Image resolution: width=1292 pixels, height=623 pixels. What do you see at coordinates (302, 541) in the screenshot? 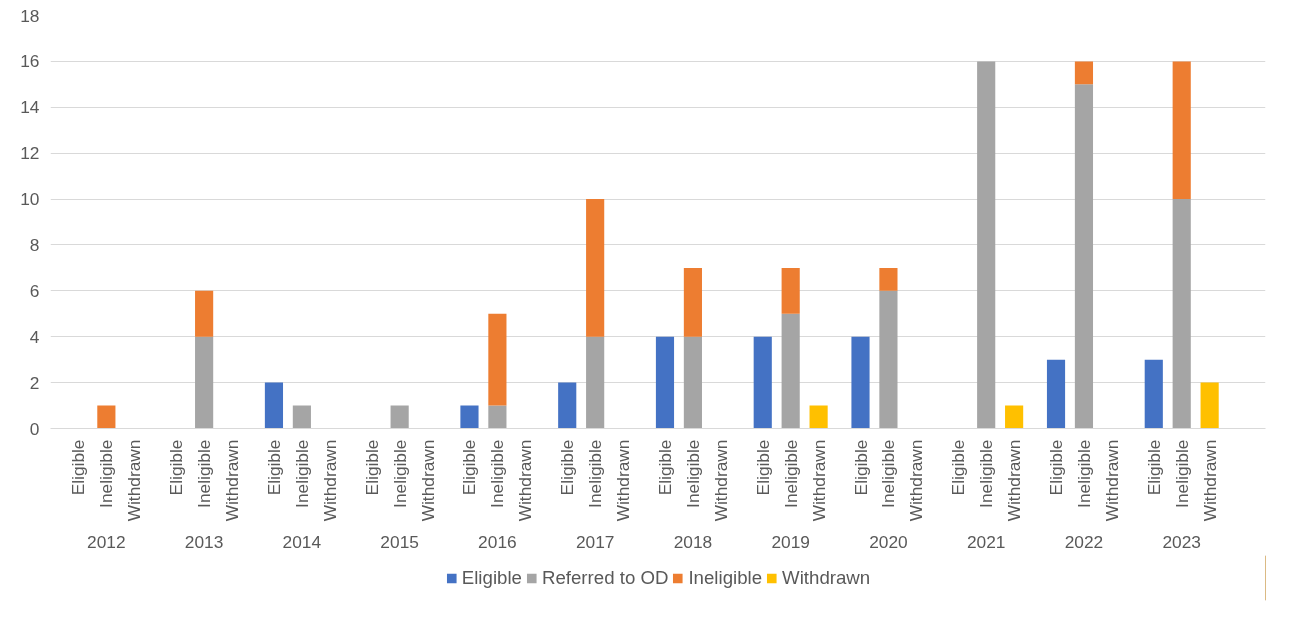
I see `text: 2014` at bounding box center [302, 541].